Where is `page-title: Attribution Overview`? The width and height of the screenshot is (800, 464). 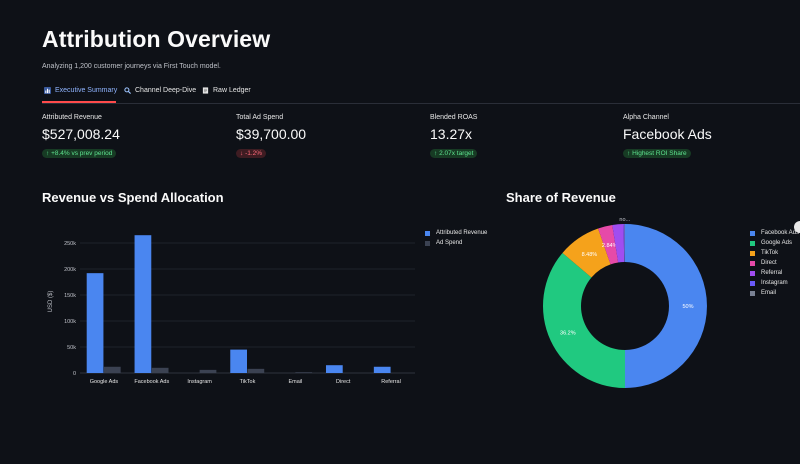 page-title: Attribution Overview is located at coordinates (156, 39).